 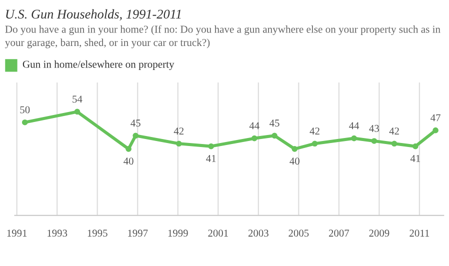 I want to click on x-tick-label: 2003, so click(x=258, y=233).